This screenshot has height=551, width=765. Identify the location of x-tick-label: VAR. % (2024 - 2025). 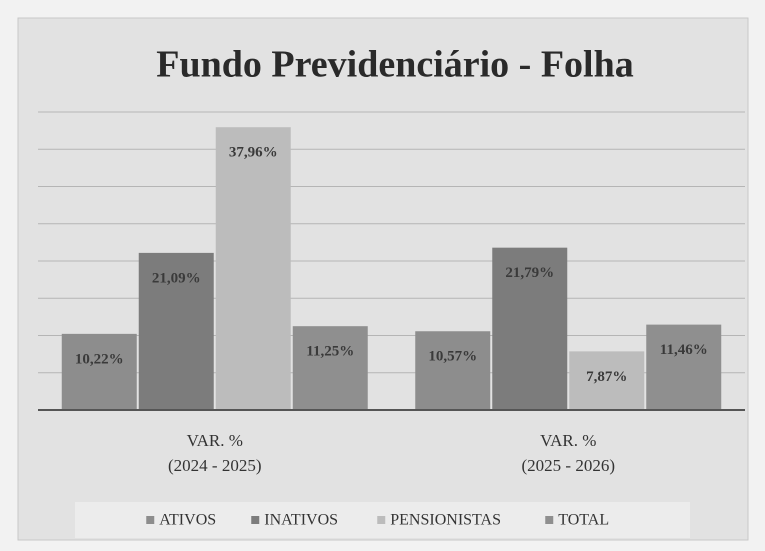
(215, 453).